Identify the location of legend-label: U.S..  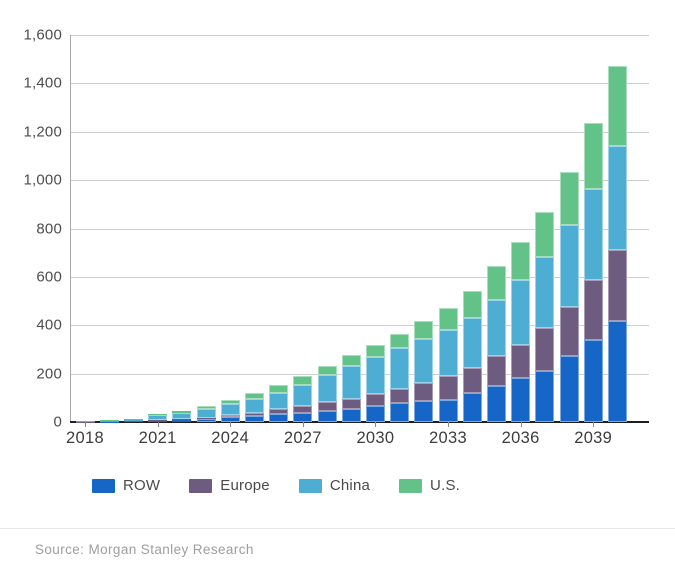
(445, 485).